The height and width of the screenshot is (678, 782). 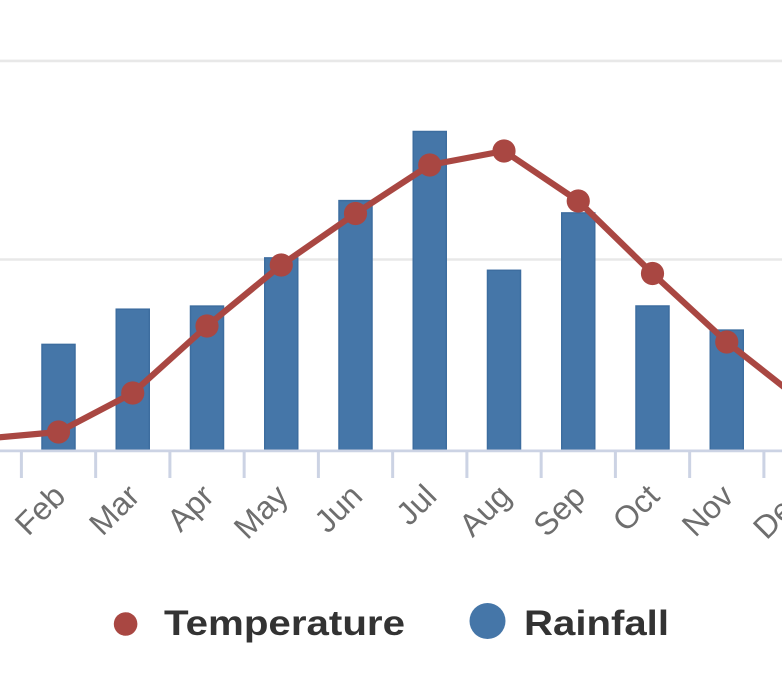 I want to click on svg-text: Temperature, so click(x=284, y=623).